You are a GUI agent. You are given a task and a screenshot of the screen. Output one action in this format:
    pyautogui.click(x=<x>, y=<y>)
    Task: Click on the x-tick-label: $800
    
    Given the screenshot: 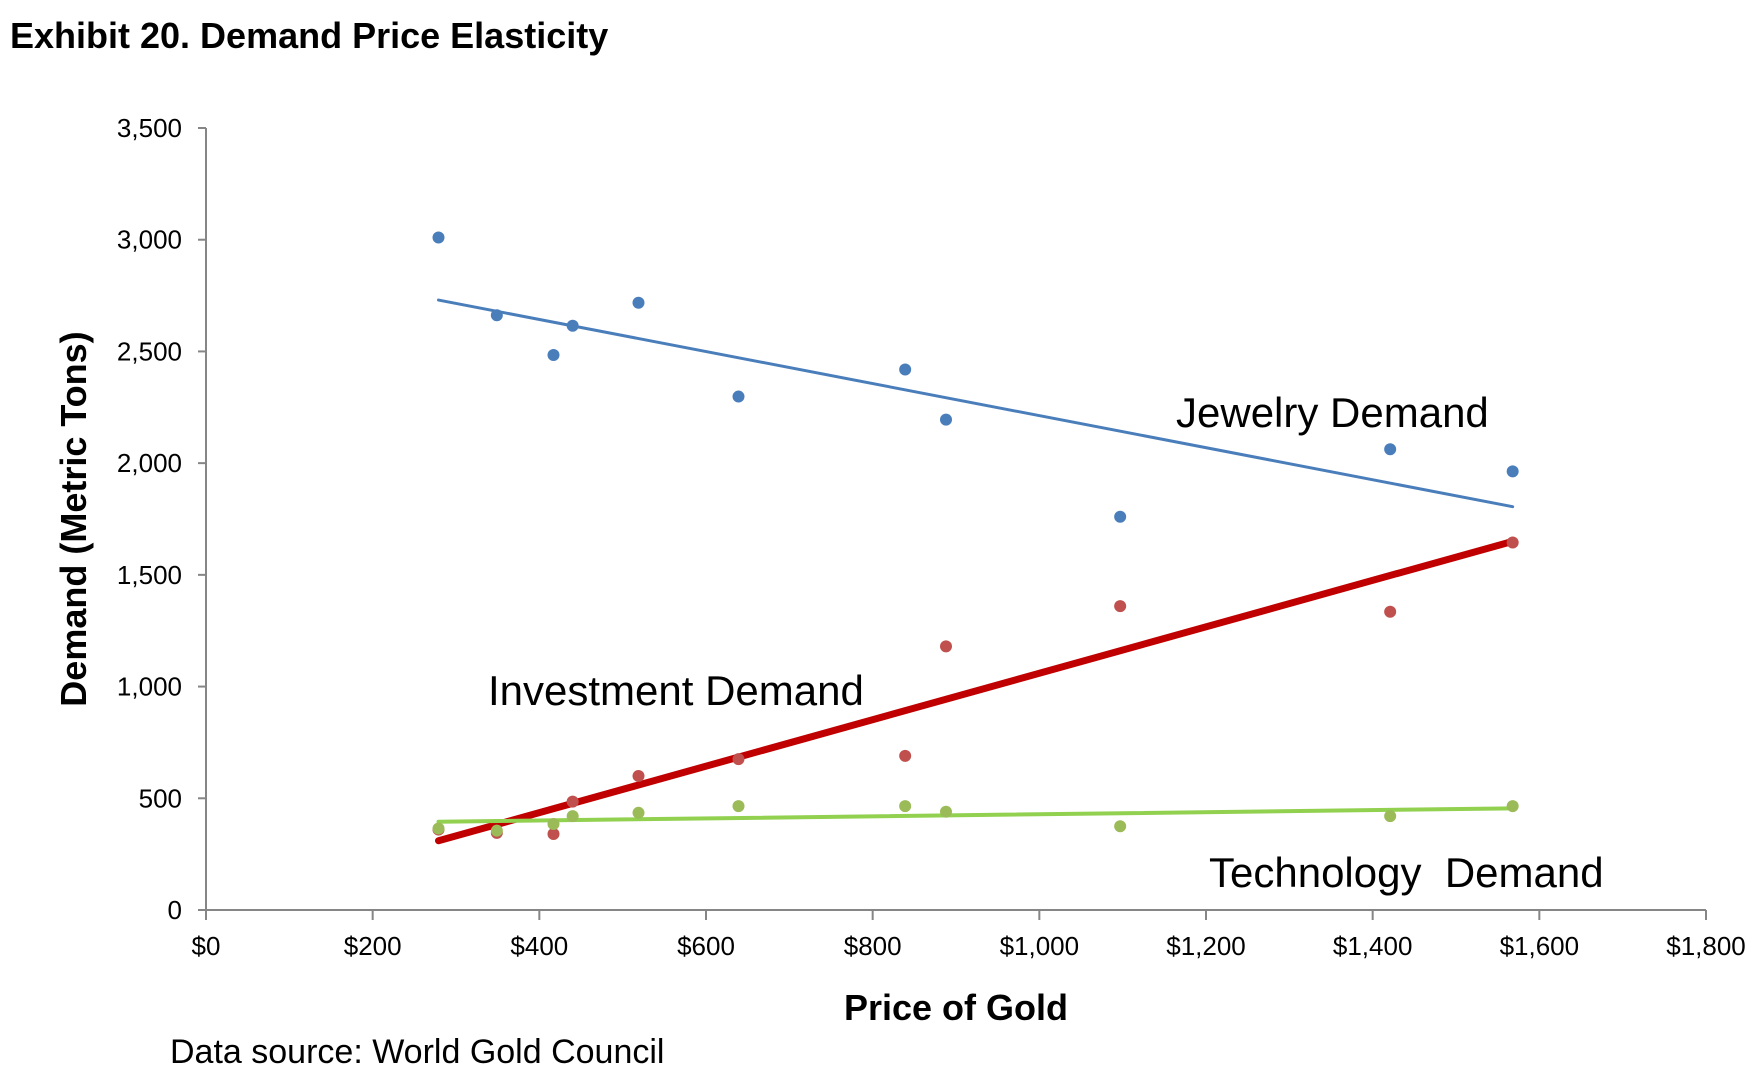 What is the action you would take?
    pyautogui.click(x=873, y=946)
    